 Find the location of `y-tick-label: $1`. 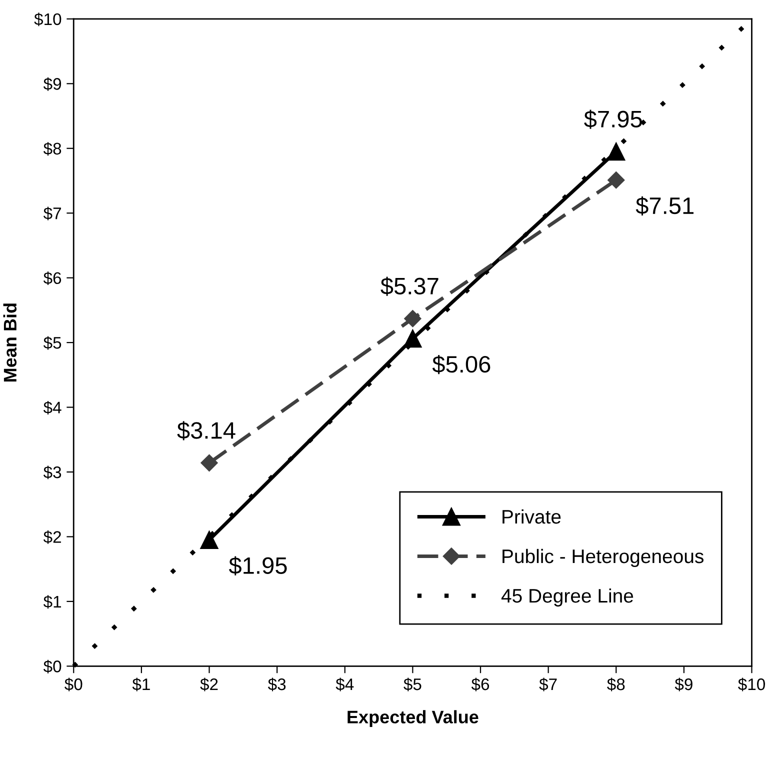

y-tick-label: $1 is located at coordinates (52, 602).